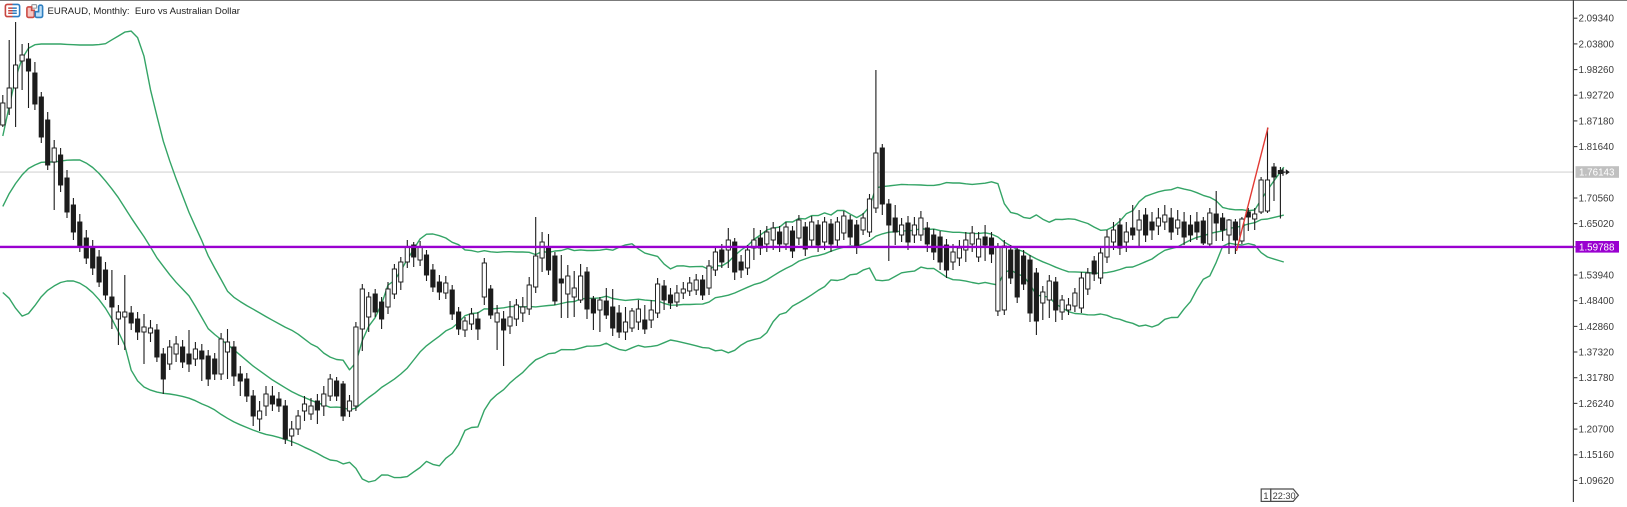 The width and height of the screenshot is (1627, 507). Describe the element at coordinates (1597, 352) in the screenshot. I see `svg-text: 1.37320` at that location.